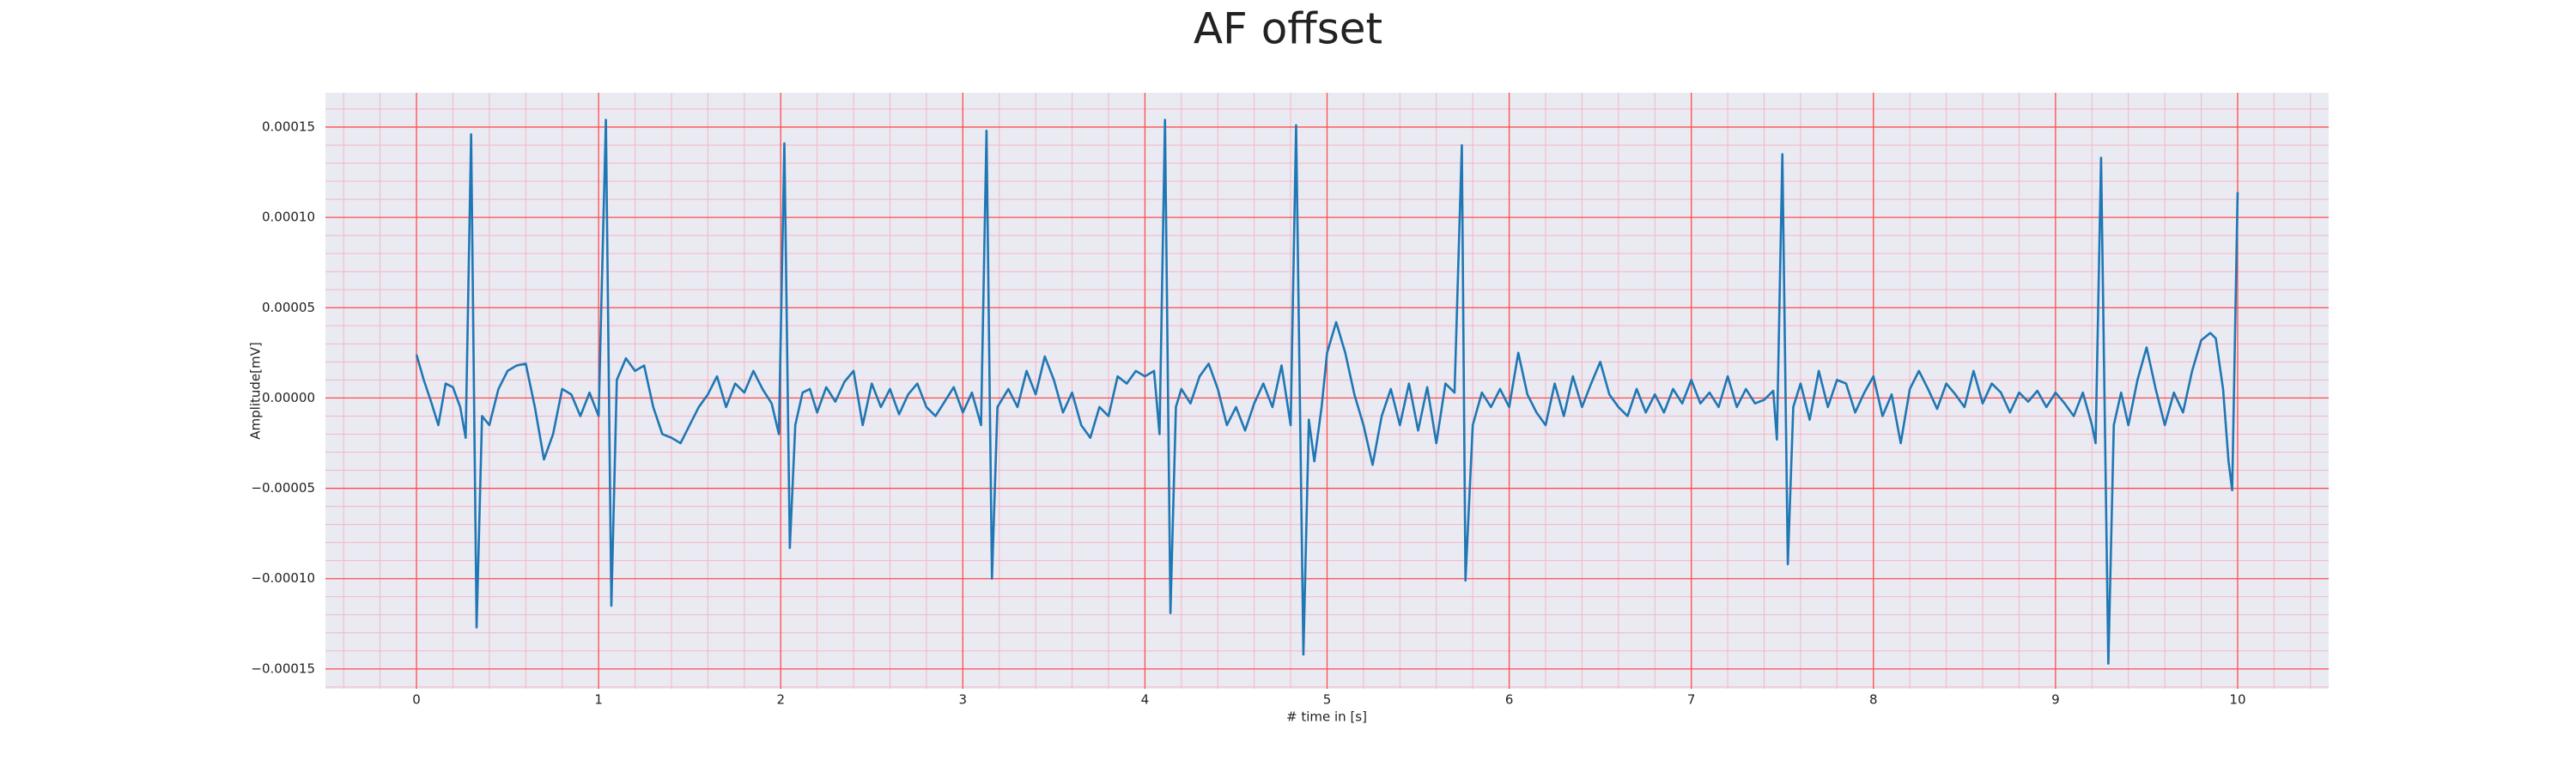  Describe the element at coordinates (1145, 700) in the screenshot. I see `x-tick-label: 4` at that location.